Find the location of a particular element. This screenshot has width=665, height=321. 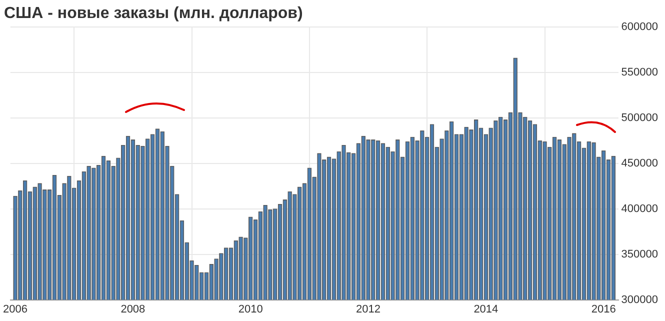

x-tick-label: 2010 is located at coordinates (250, 309).